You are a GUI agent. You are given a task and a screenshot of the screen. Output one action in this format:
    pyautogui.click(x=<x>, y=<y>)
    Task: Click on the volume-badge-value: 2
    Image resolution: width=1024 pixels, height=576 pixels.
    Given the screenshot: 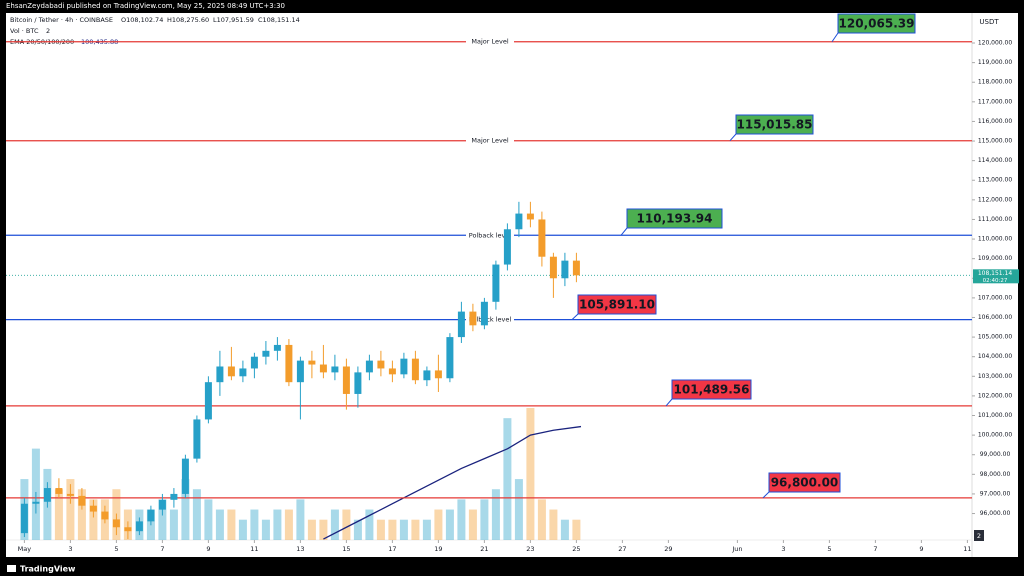 What is the action you would take?
    pyautogui.click(x=979, y=536)
    